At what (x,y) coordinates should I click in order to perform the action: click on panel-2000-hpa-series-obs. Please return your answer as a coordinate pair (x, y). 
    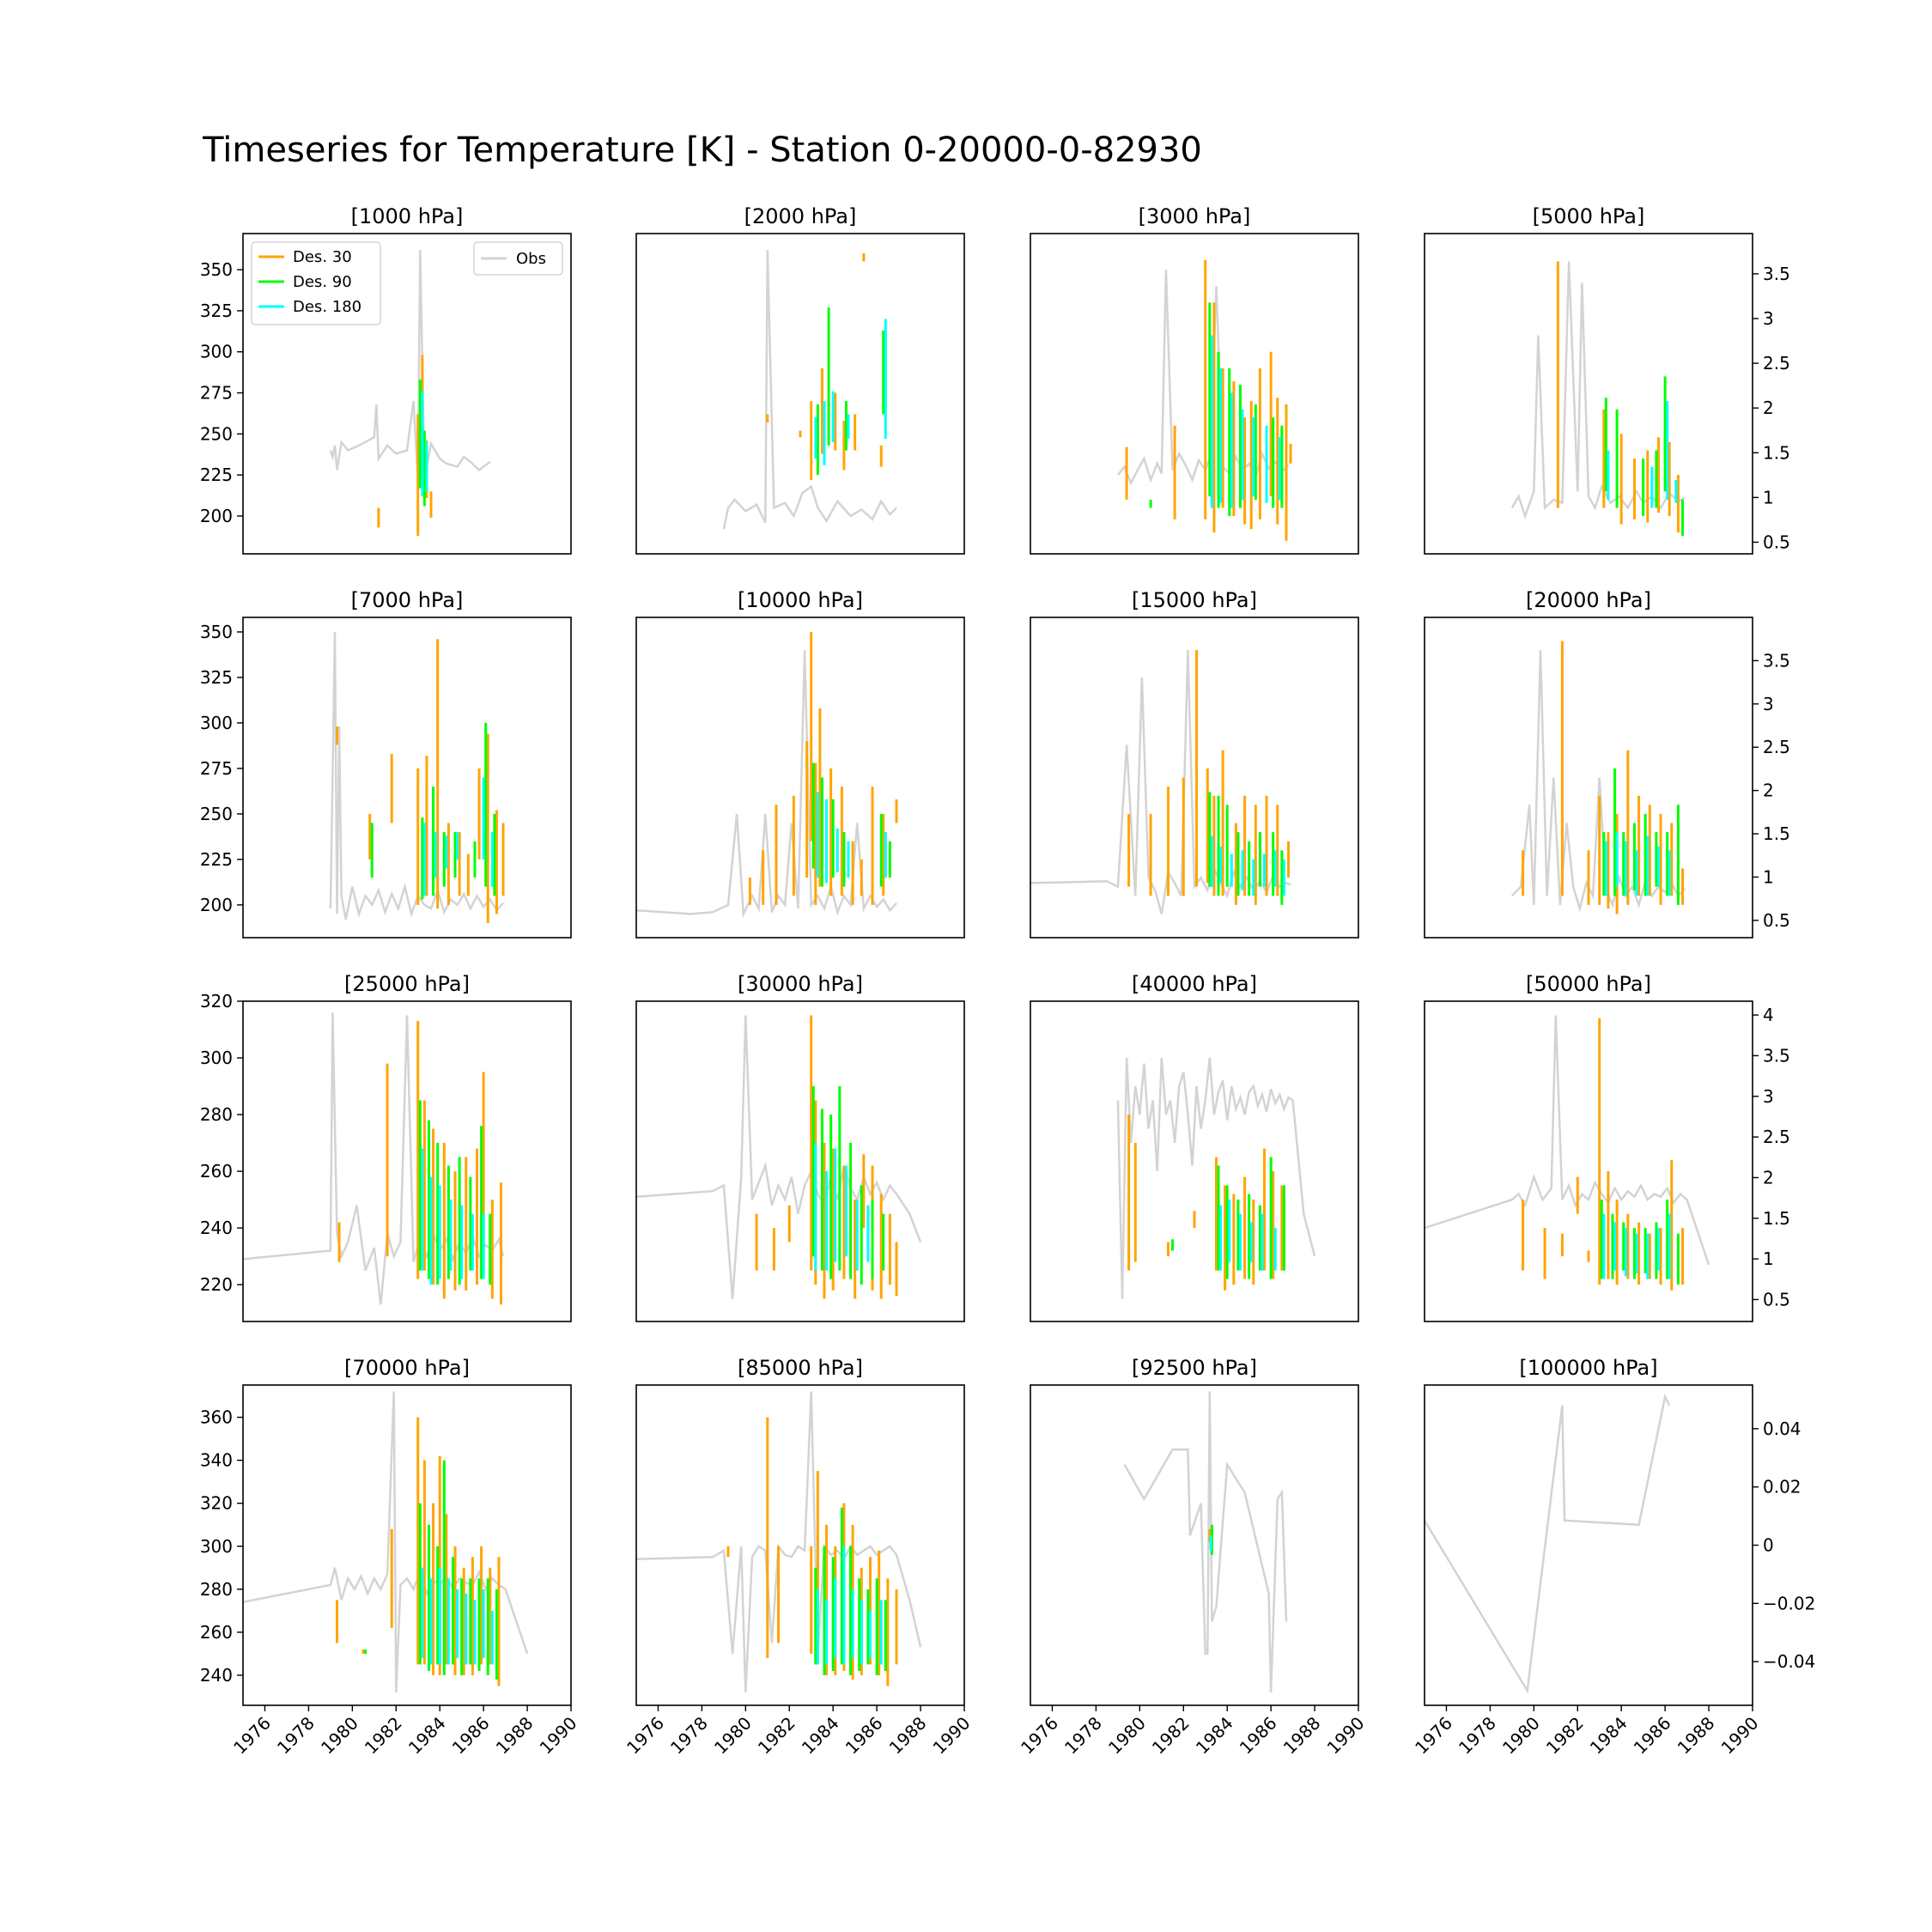
    Looking at the image, I should click on (810, 390).